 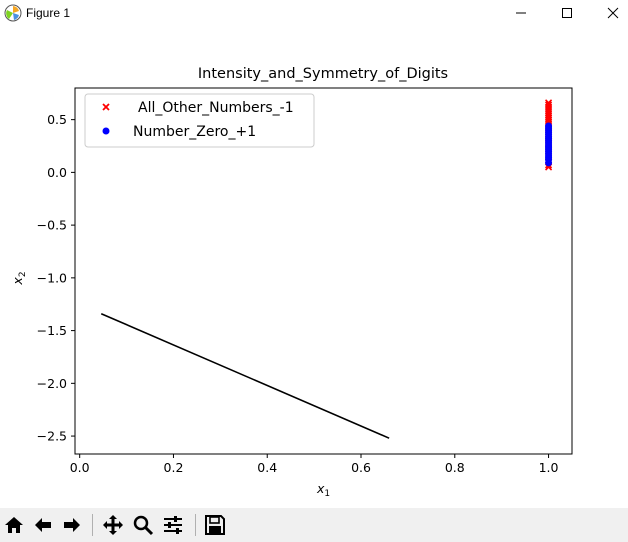 I want to click on pan-icon, so click(x=113, y=525).